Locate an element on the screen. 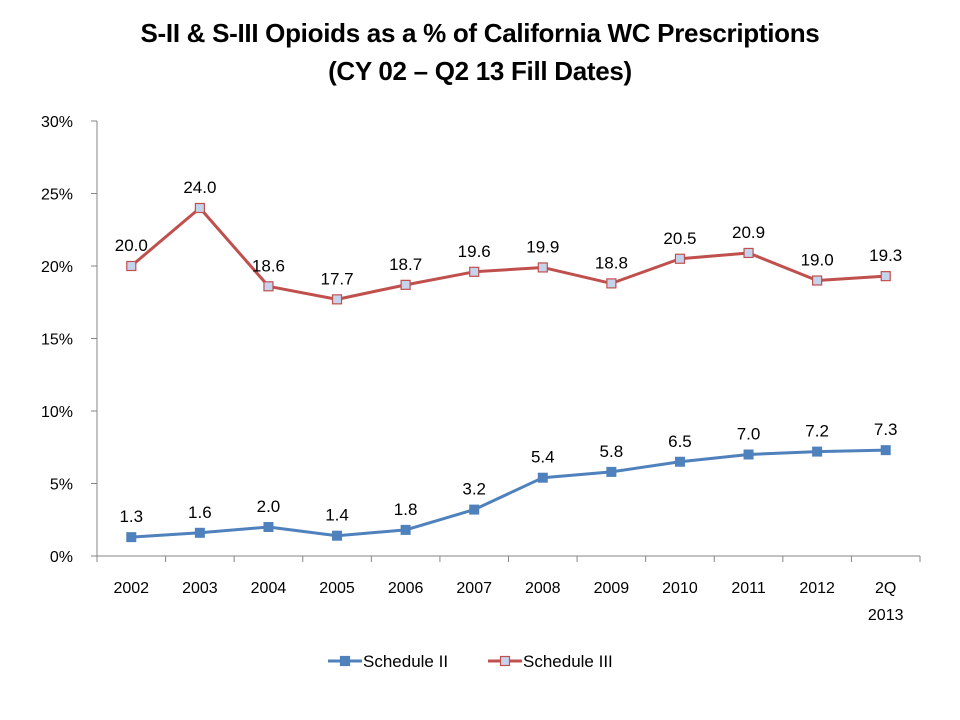 The image size is (960, 720). legend-marker-schedule-ii is located at coordinates (345, 661).